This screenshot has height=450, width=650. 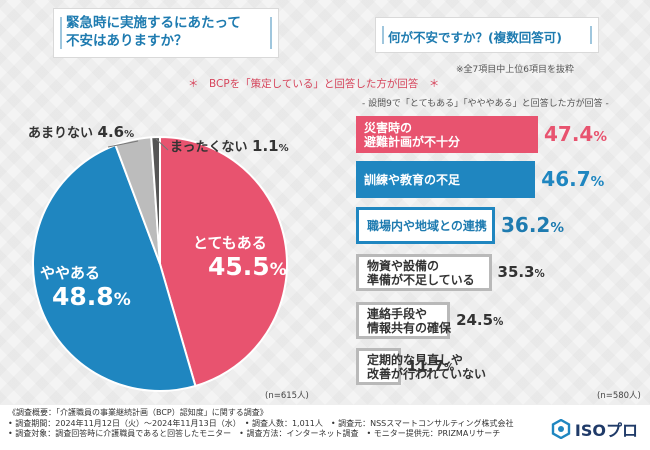 I want to click on bar-item-5: 連絡手段や 情報共有の確保, so click(x=403, y=320).